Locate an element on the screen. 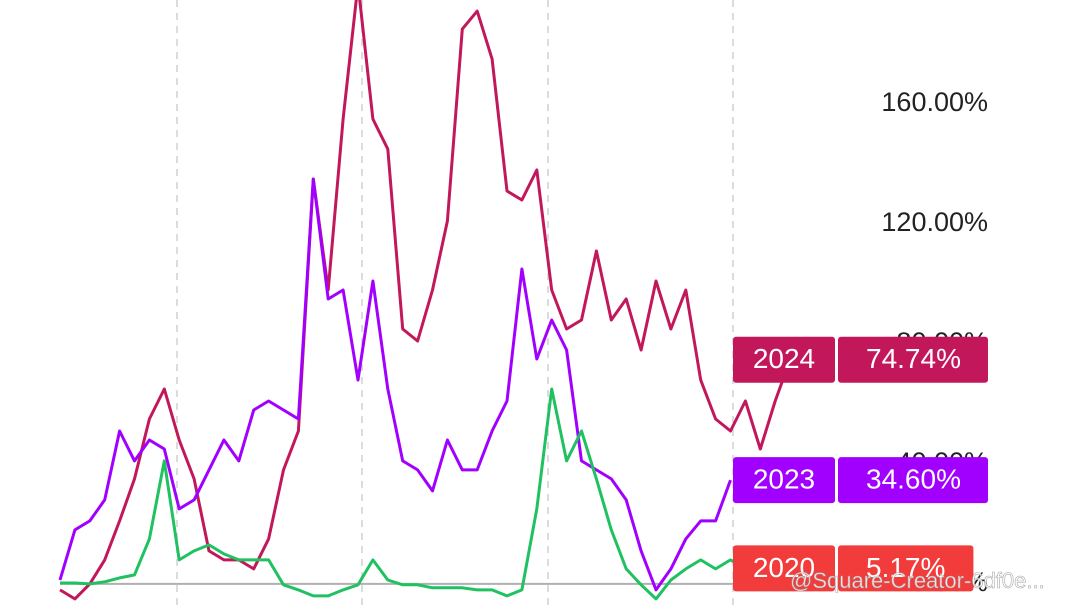 The image size is (1080, 607). badge-value: 34.60% is located at coordinates (913, 479).